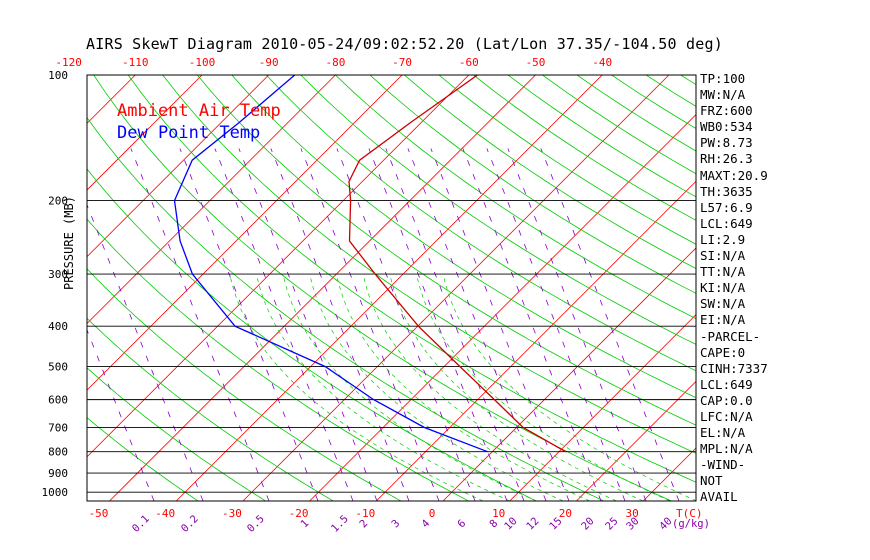 The image size is (870, 560). I want to click on stat-line: TH:3635, so click(726, 191).